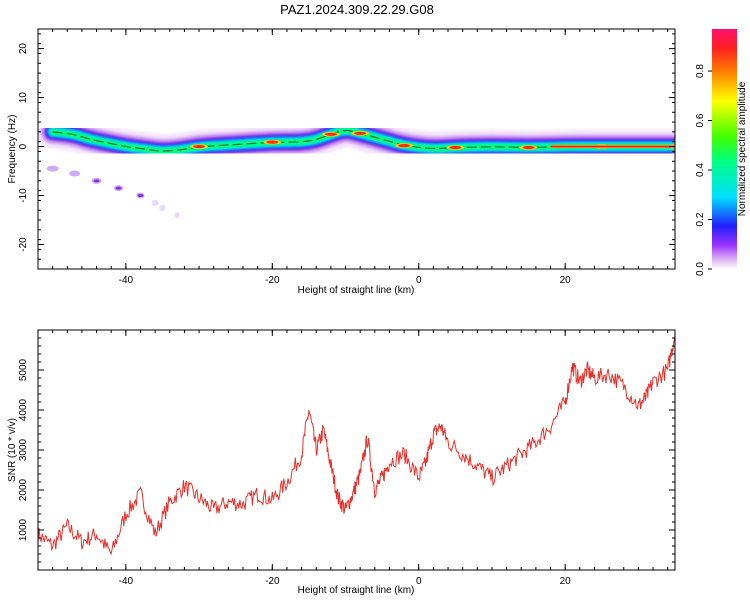  I want to click on y-tick-label: -20, so click(23, 244).